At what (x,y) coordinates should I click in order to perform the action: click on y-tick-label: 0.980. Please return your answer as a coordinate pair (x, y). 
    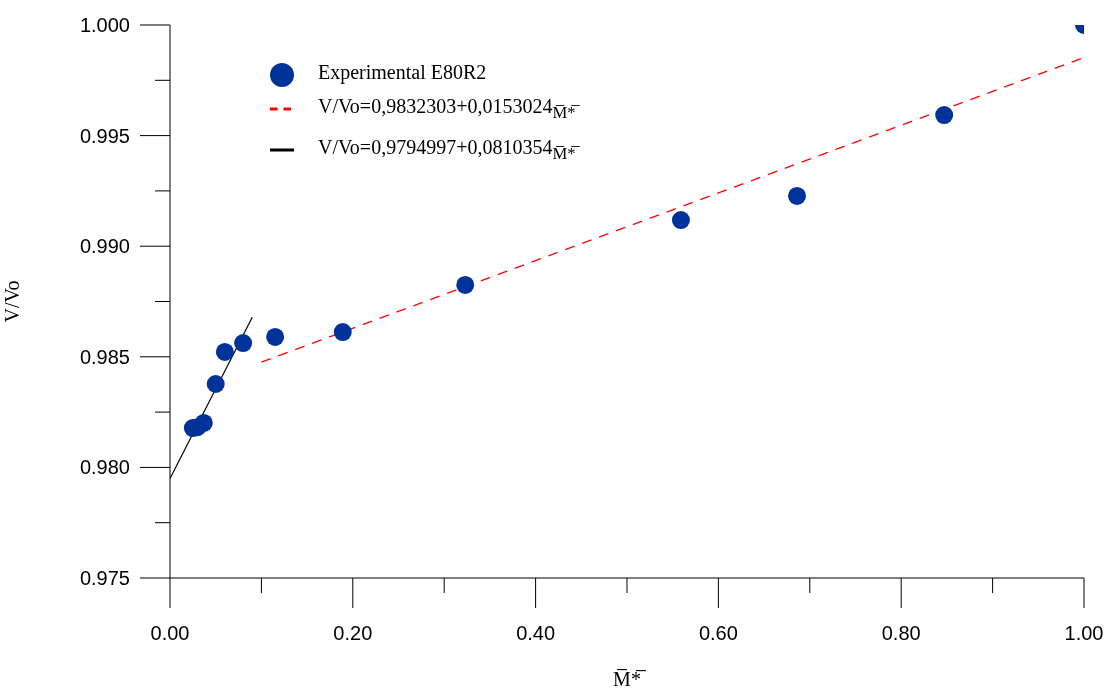
    Looking at the image, I should click on (104, 467).